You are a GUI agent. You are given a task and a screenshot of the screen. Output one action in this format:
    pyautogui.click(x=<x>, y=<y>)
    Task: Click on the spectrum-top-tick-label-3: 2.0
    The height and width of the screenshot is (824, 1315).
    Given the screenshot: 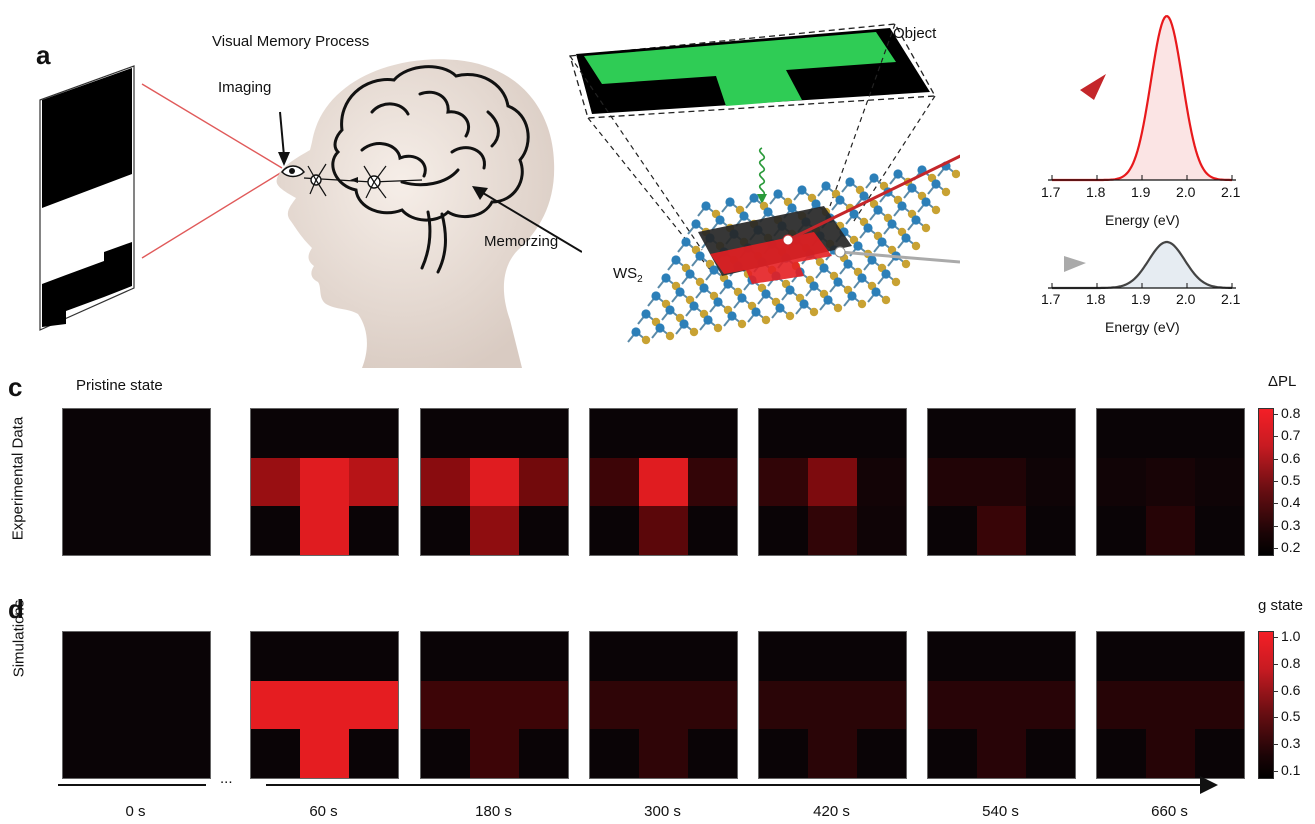 What is the action you would take?
    pyautogui.click(x=1186, y=192)
    